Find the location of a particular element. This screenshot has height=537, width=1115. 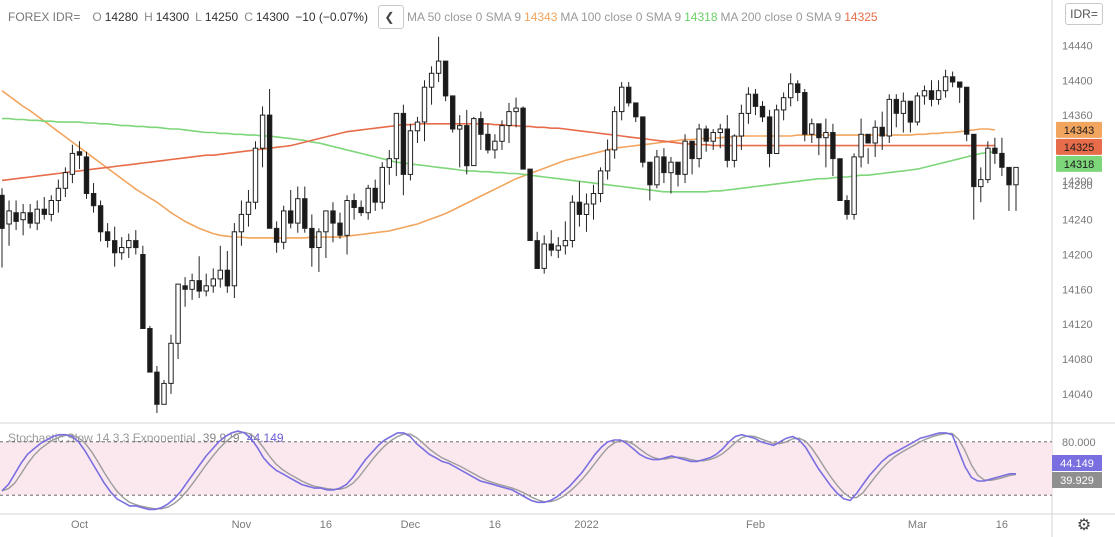

price-tick-label: 14080 is located at coordinates (1077, 360).